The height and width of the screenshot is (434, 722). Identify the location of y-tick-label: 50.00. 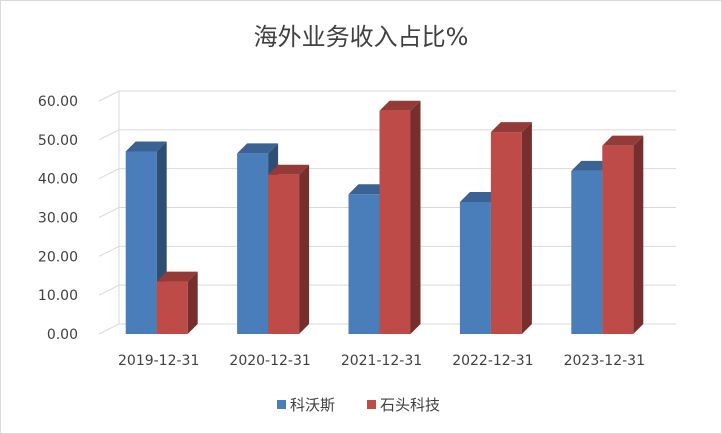
(58, 141).